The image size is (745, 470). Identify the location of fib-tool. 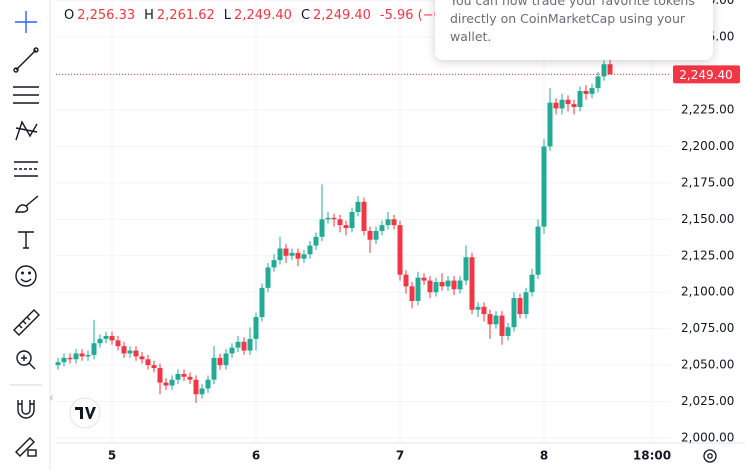
(26, 95).